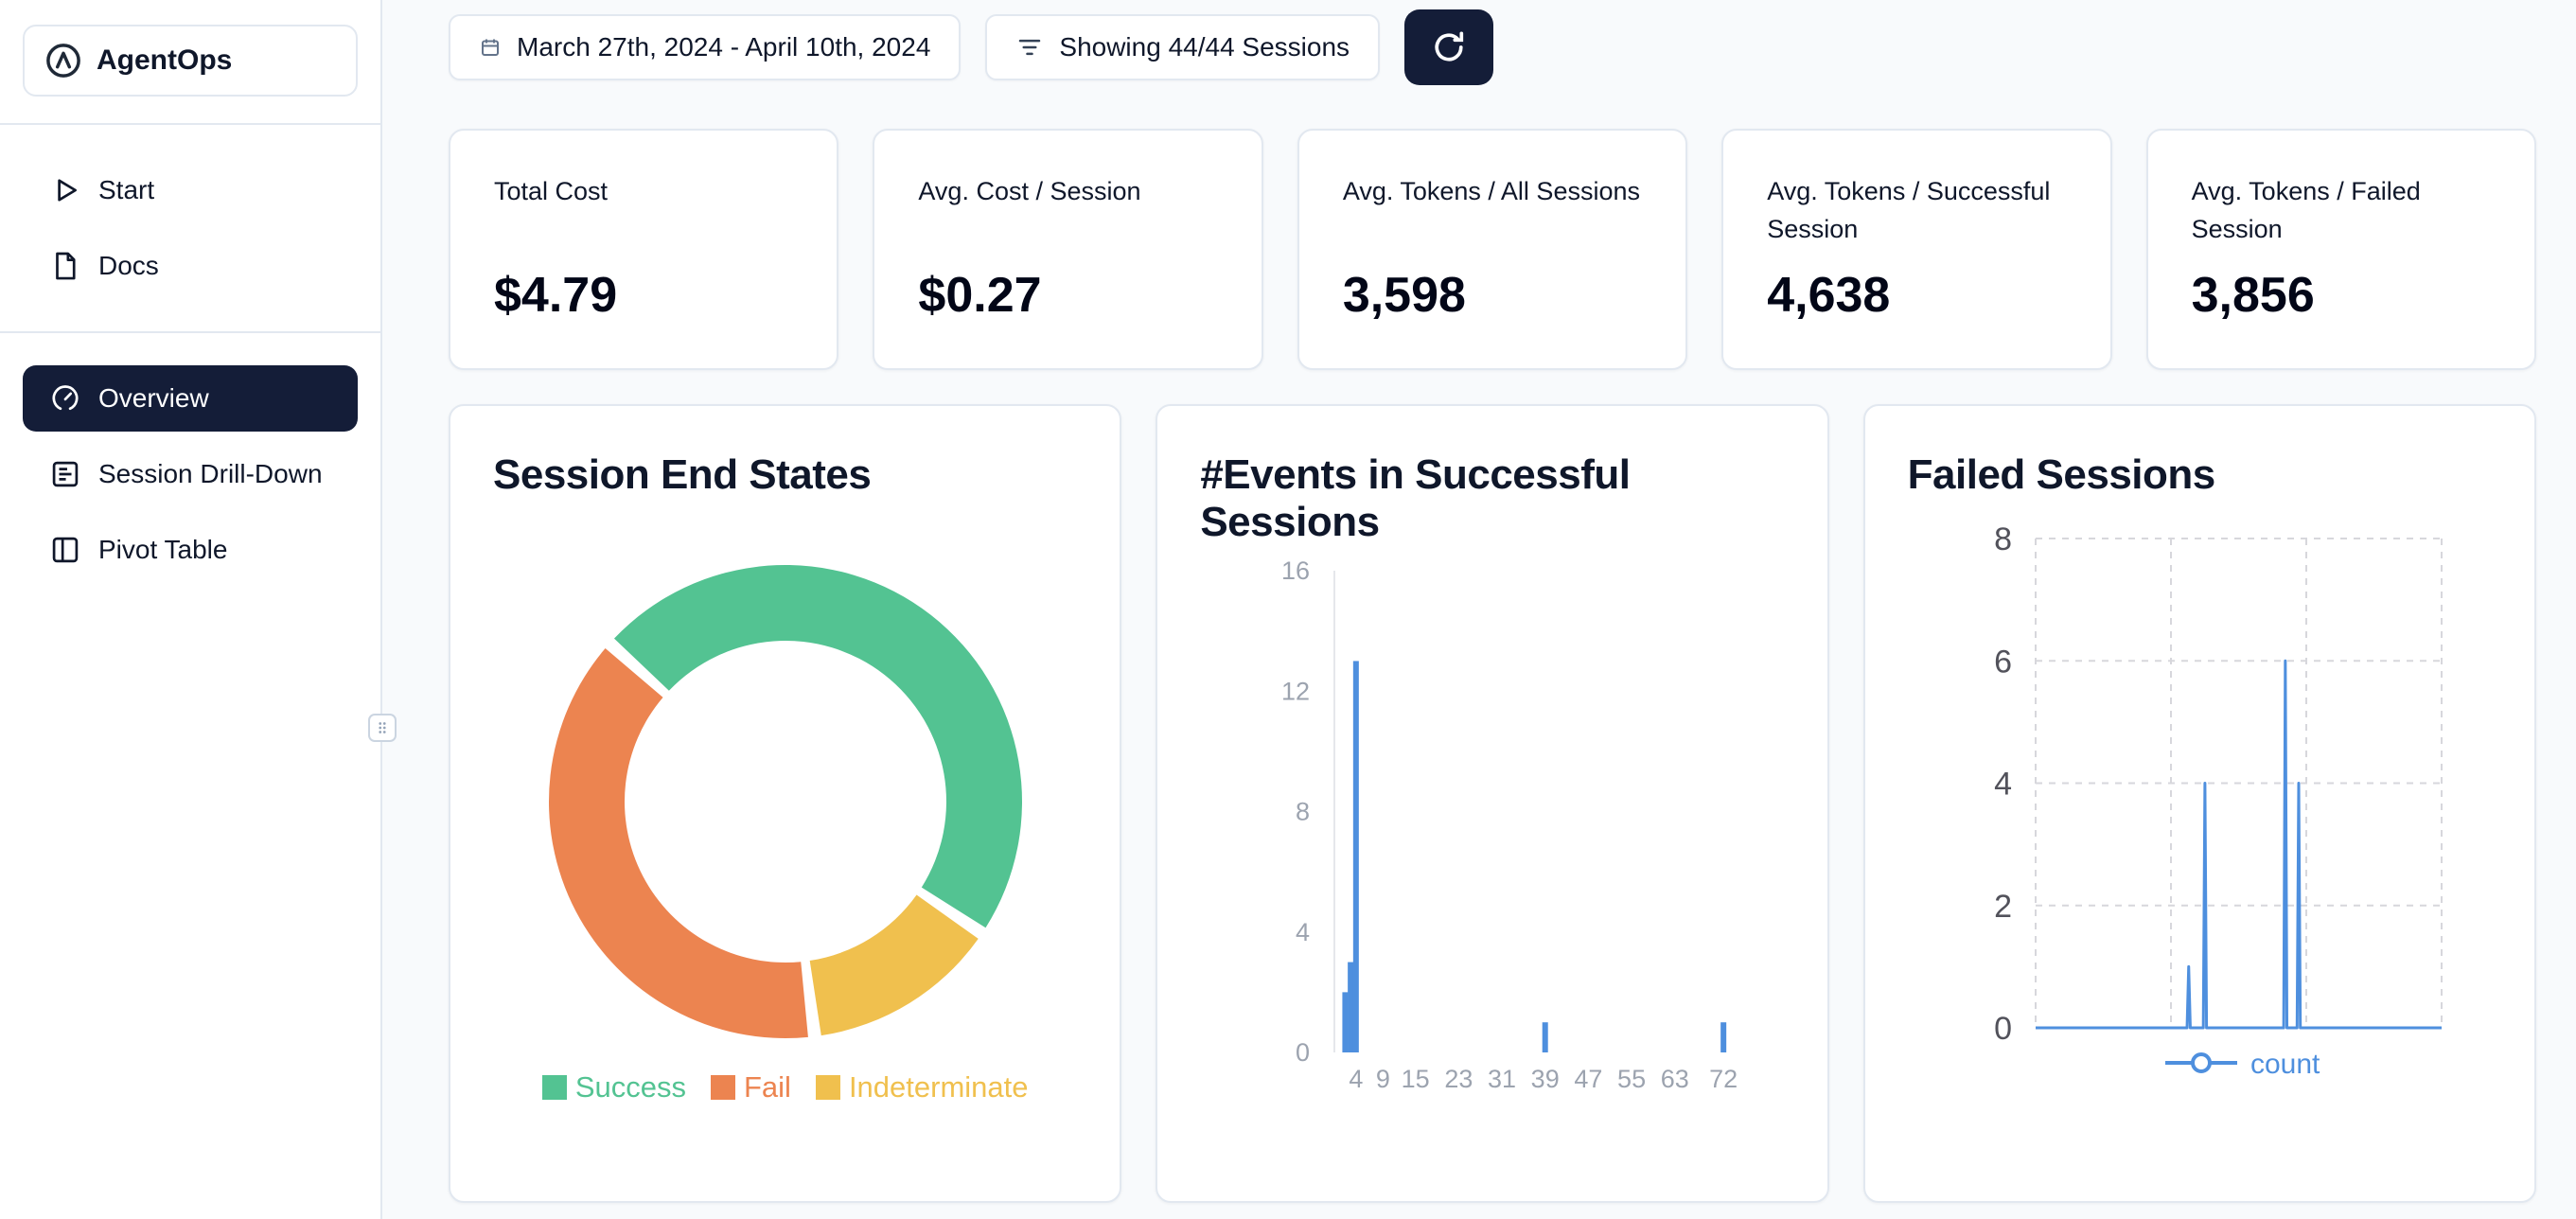 Image resolution: width=2576 pixels, height=1219 pixels. I want to click on bars-group, so click(1534, 857).